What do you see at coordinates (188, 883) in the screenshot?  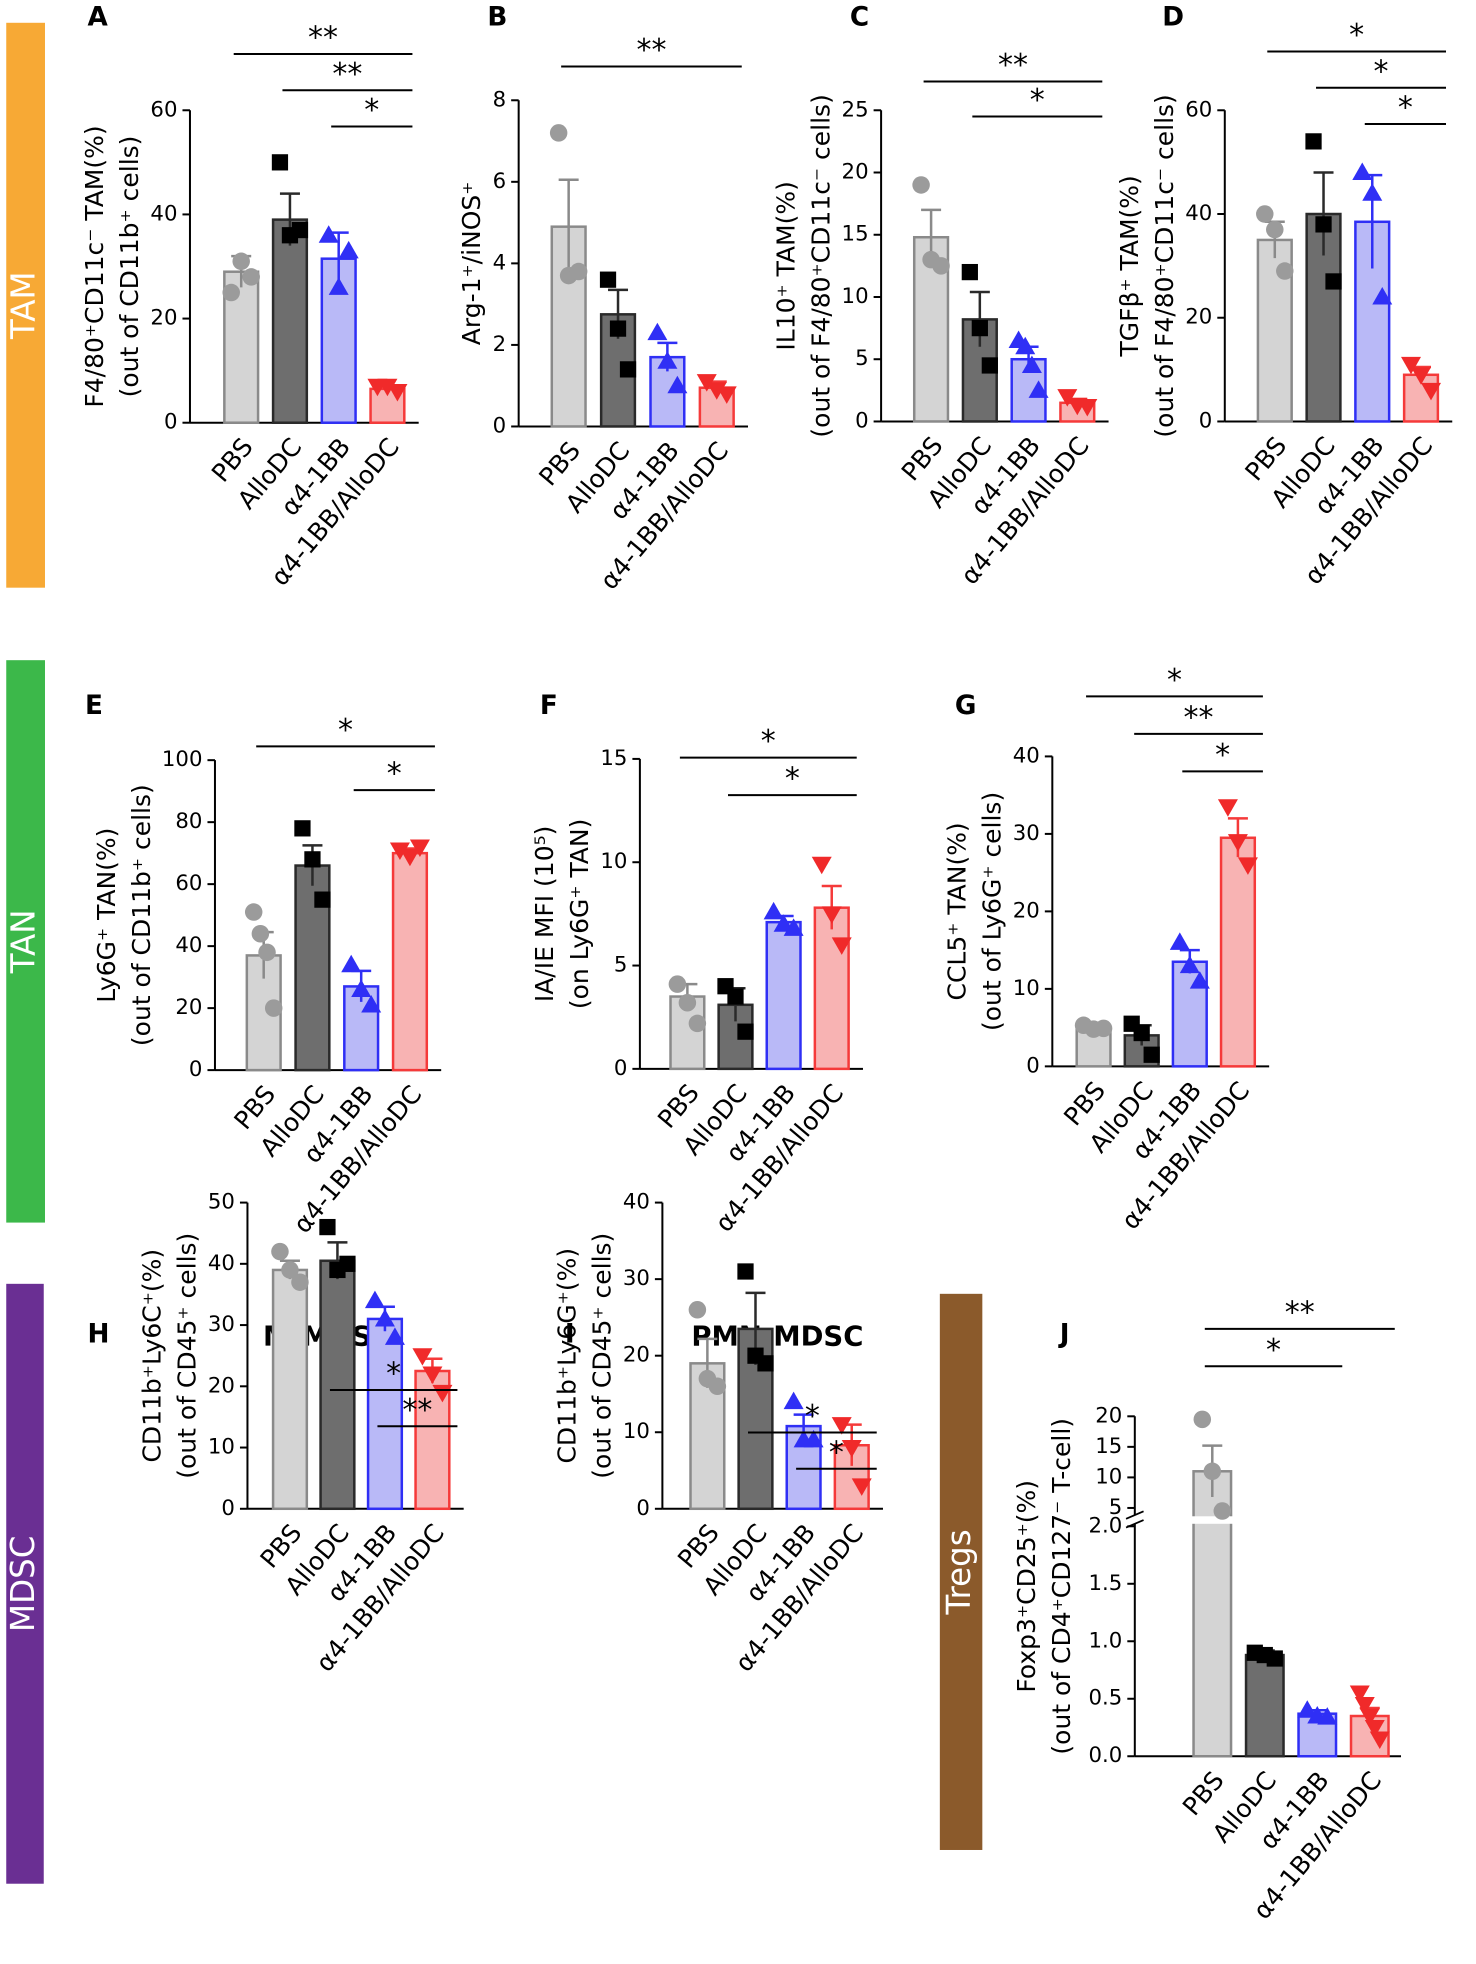 I see `y-tick-label: 60` at bounding box center [188, 883].